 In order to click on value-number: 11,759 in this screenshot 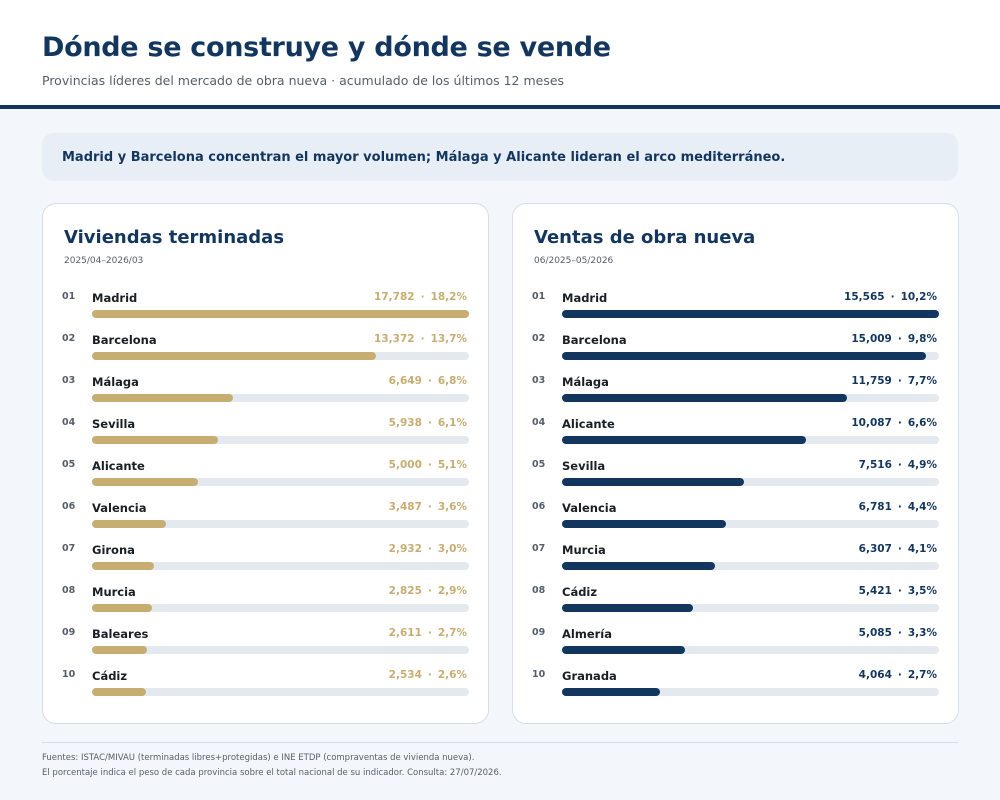, I will do `click(871, 381)`.